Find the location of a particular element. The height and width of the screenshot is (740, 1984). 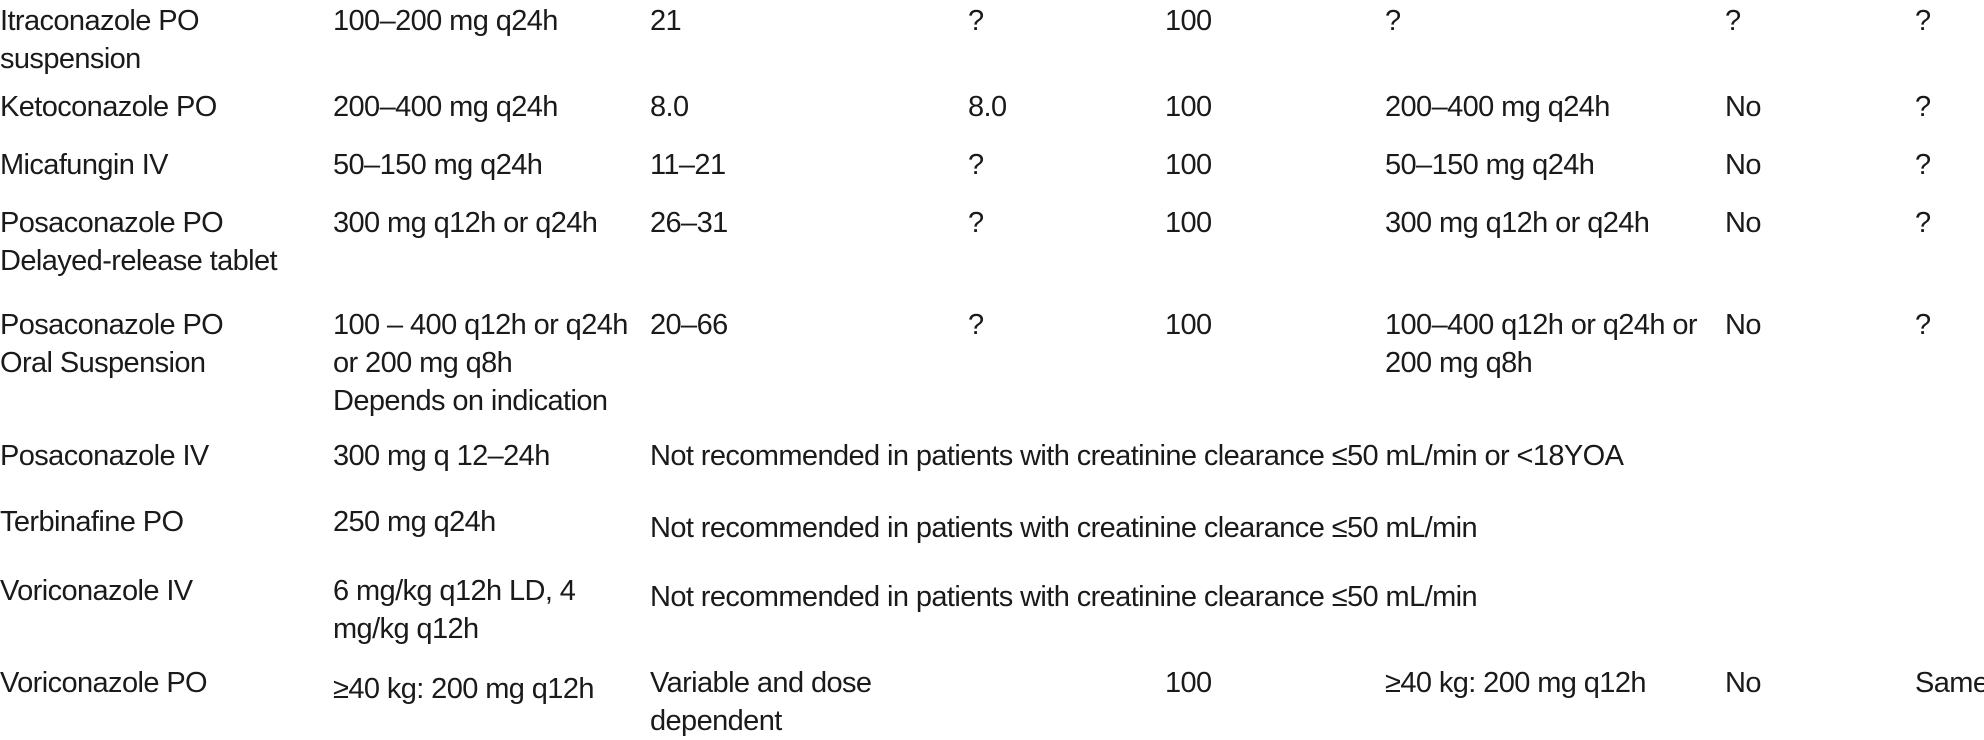

value-cell: 100–400 q12h or q24h or 200 mg q8h is located at coordinates (1541, 344).